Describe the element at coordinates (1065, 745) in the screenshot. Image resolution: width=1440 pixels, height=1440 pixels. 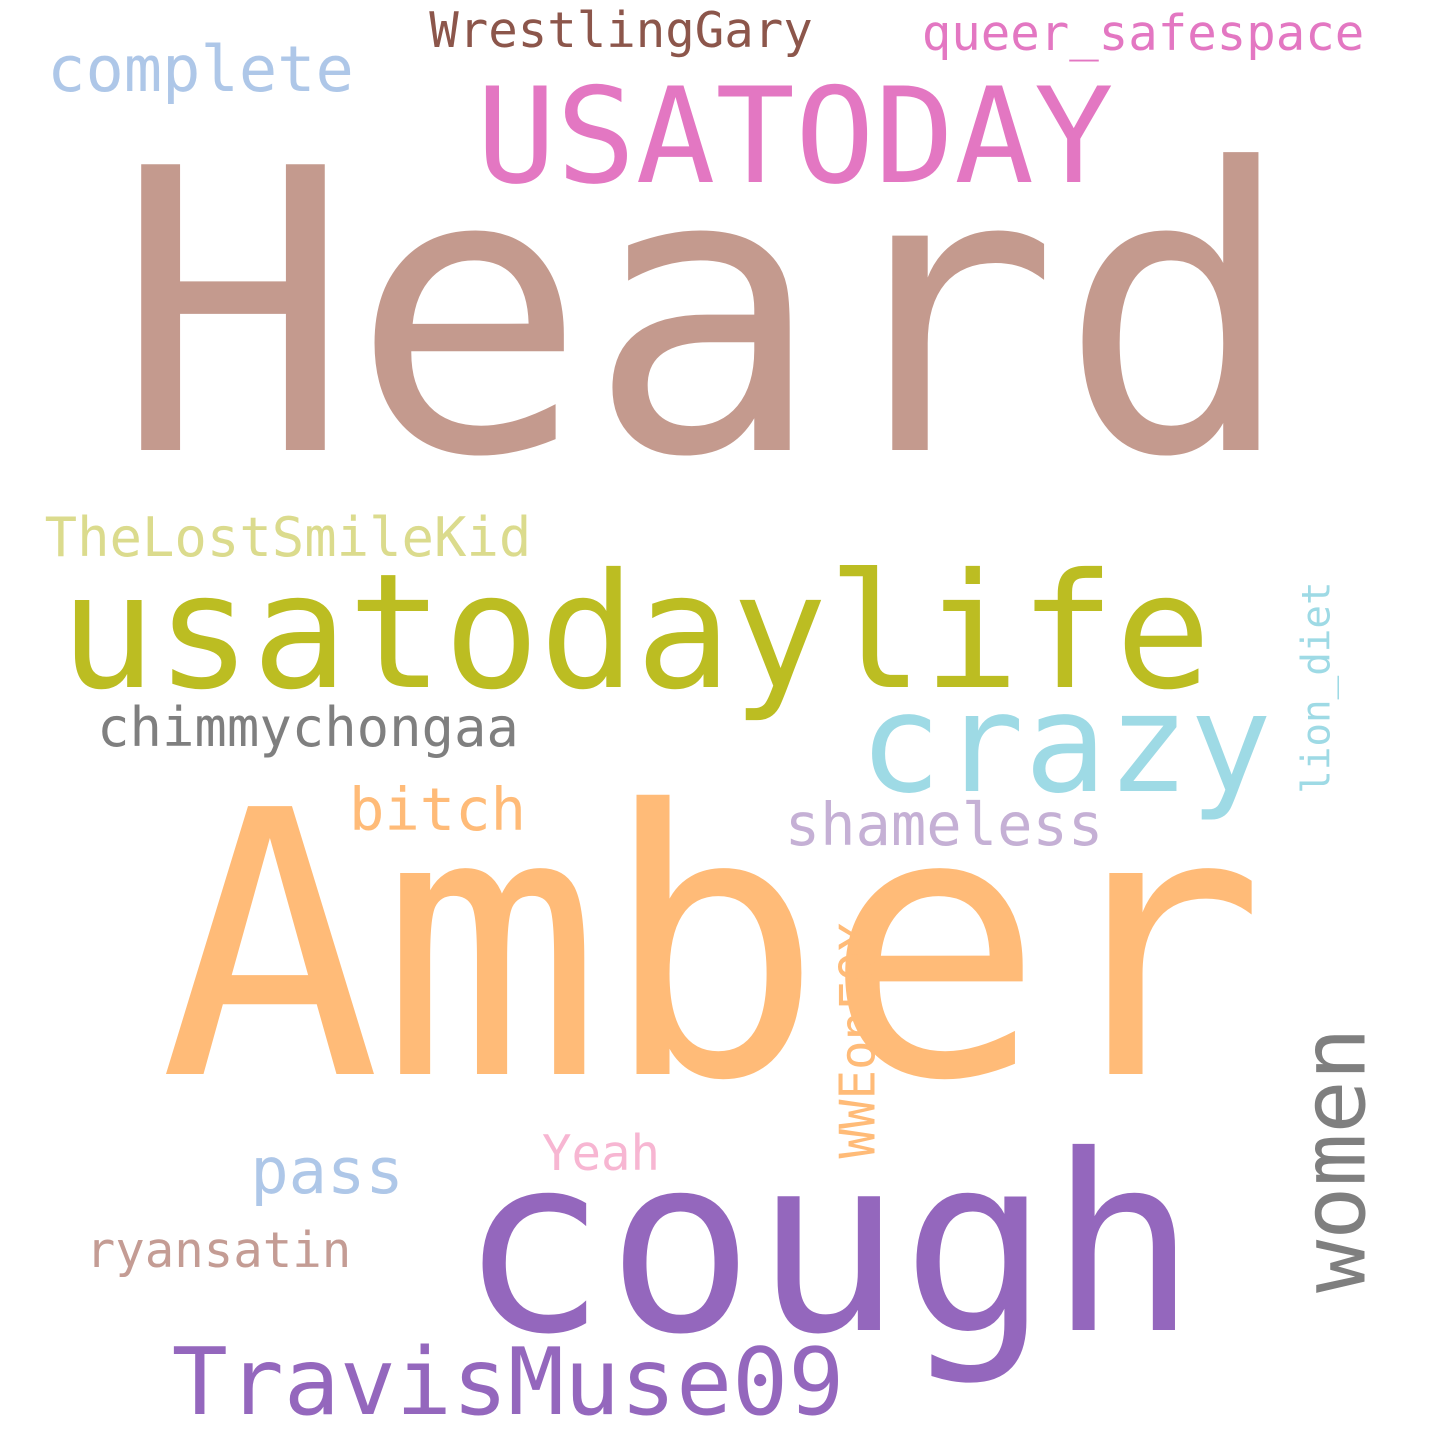
I see `word-crazy: crazy` at that location.